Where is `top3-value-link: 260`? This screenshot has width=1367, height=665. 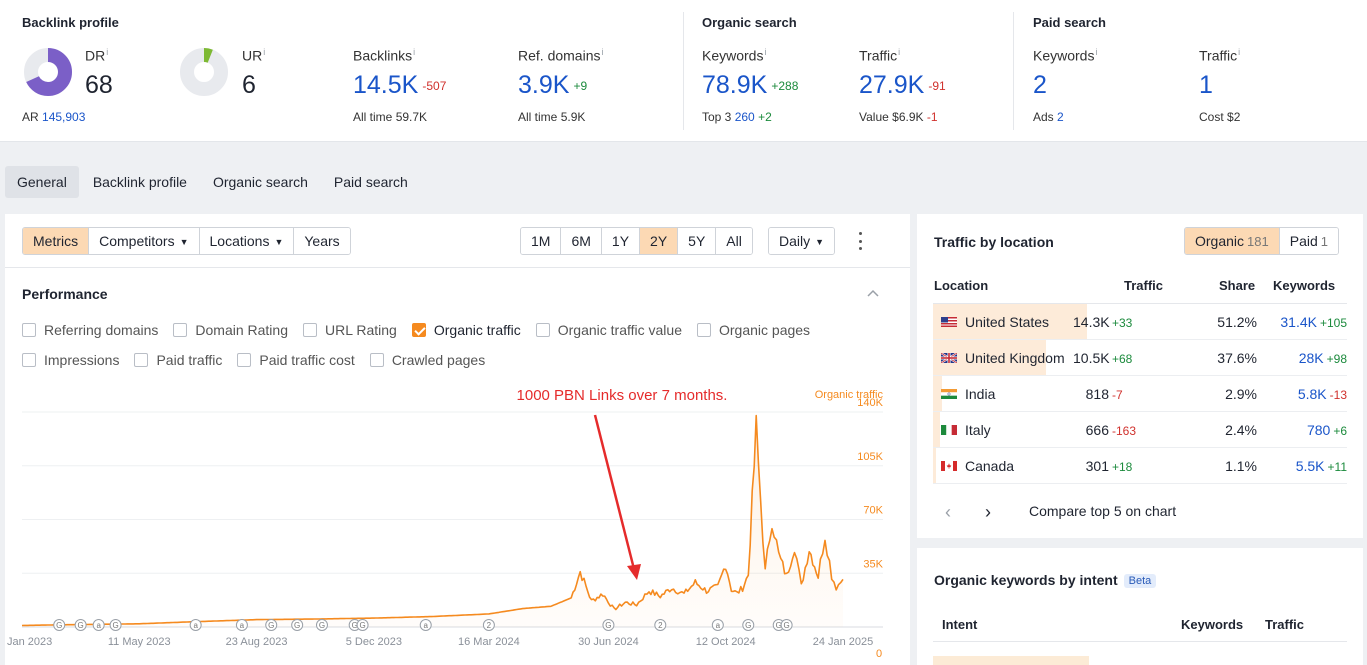
top3-value-link: 260 is located at coordinates (744, 117).